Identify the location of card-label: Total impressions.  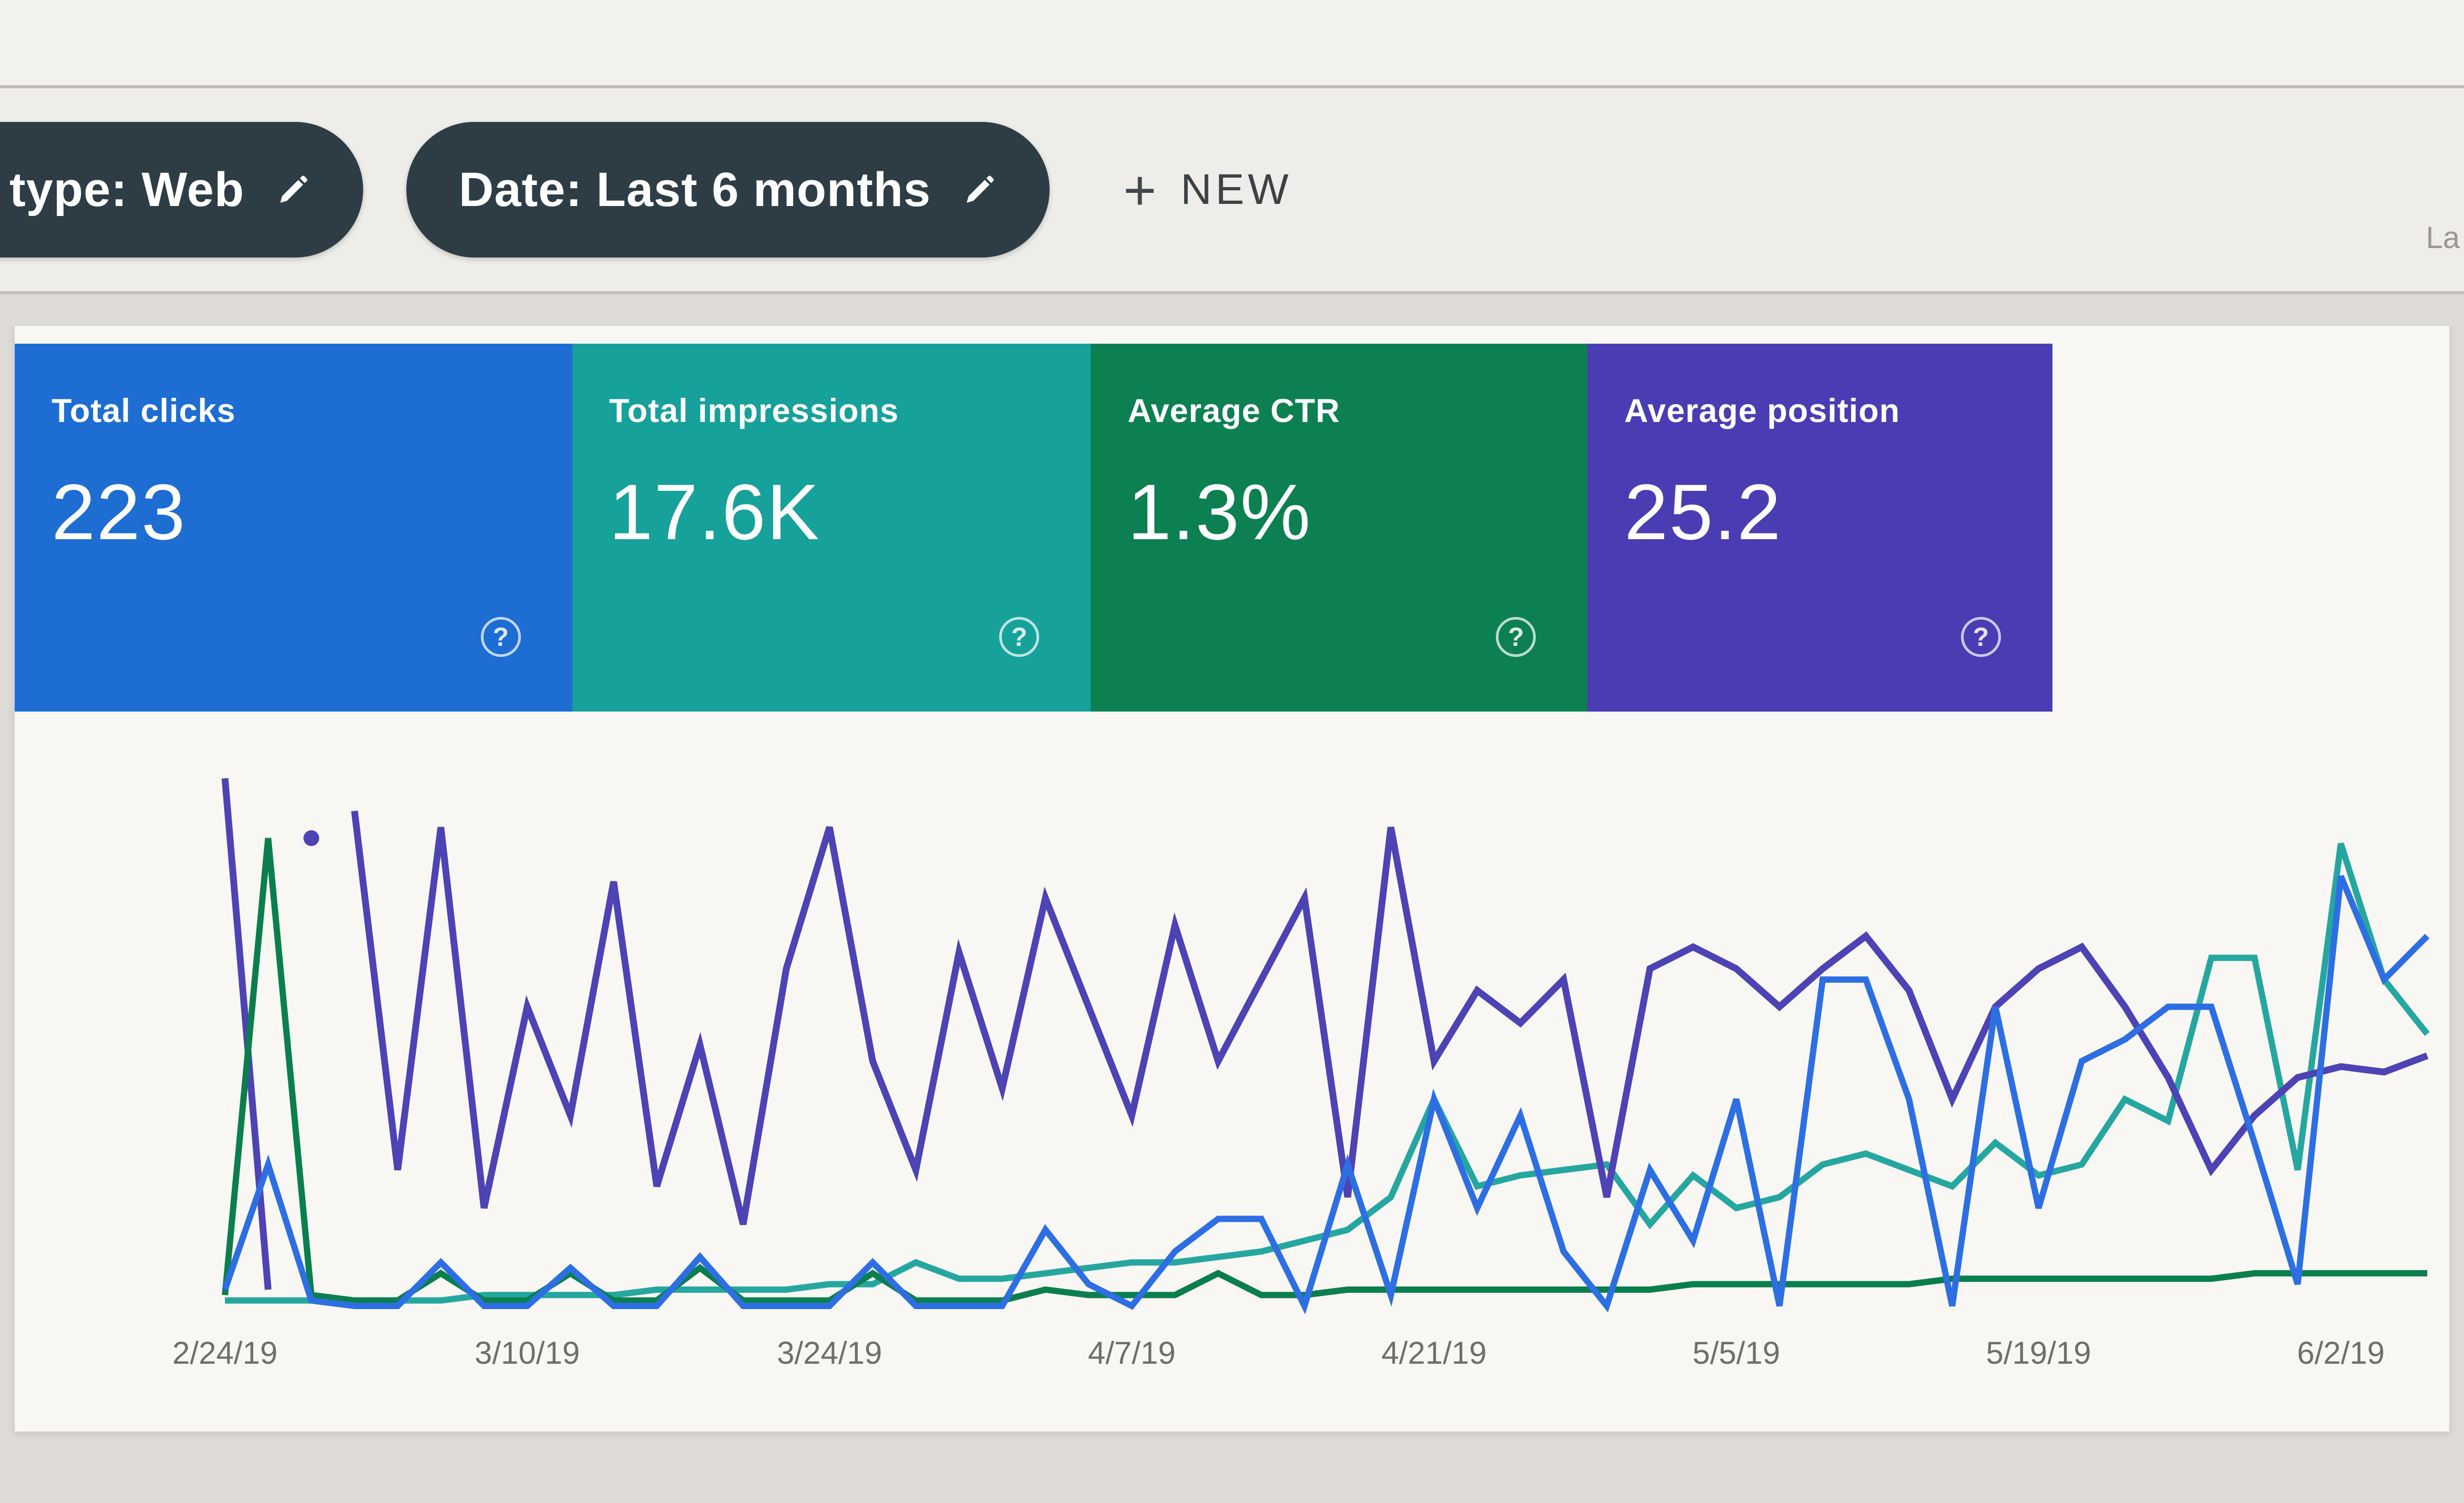
(754, 411).